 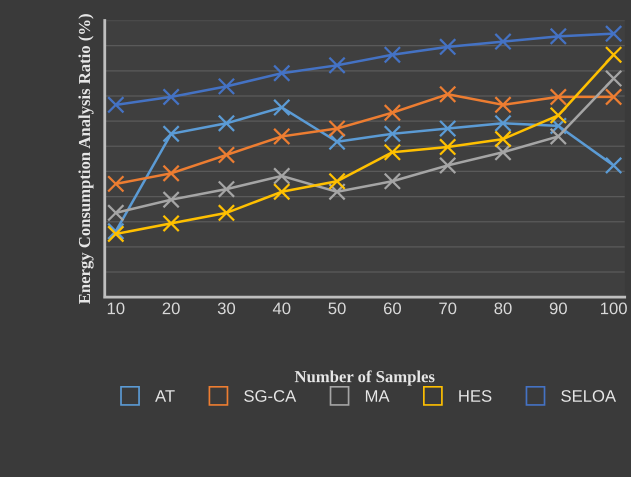 What do you see at coordinates (392, 308) in the screenshot?
I see `x-tick-label: 60` at bounding box center [392, 308].